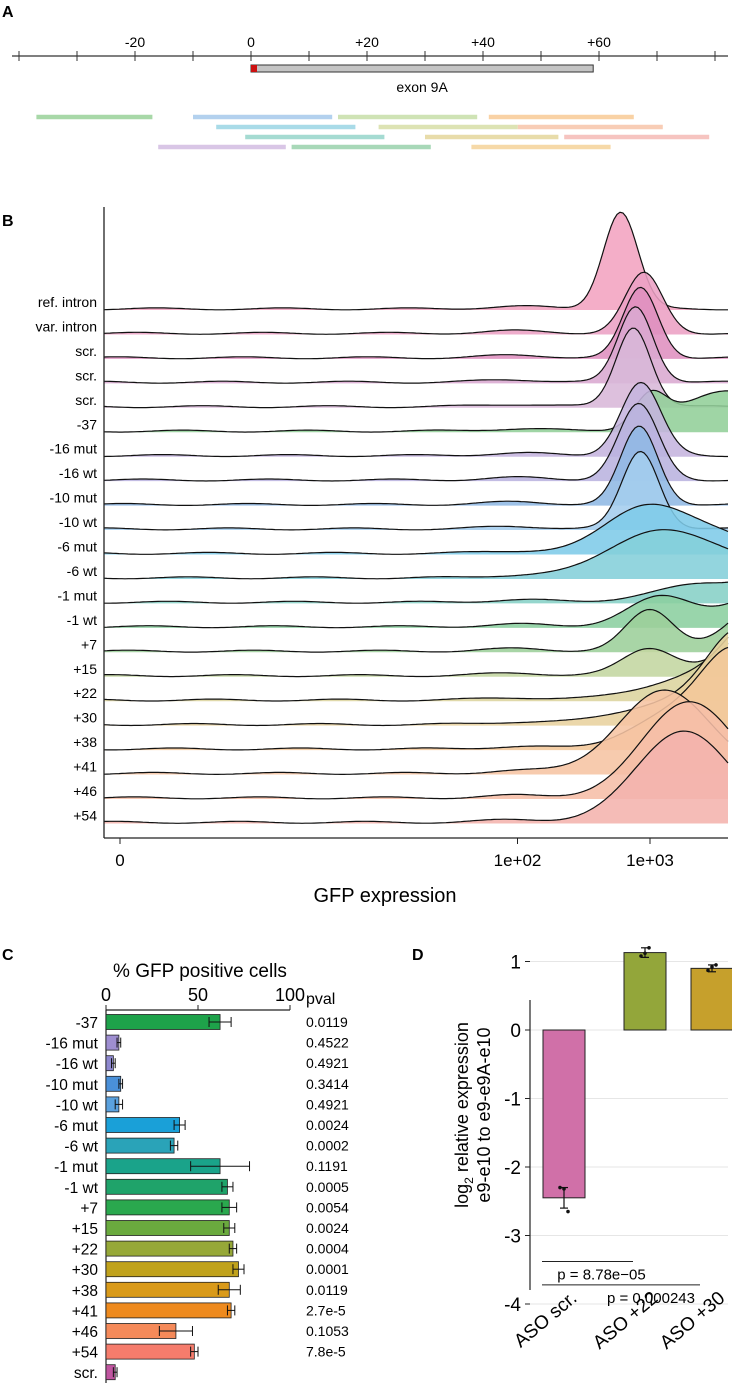 This screenshot has height=1388, width=732. I want to click on ridge-label: -6 mut, so click(77, 547).